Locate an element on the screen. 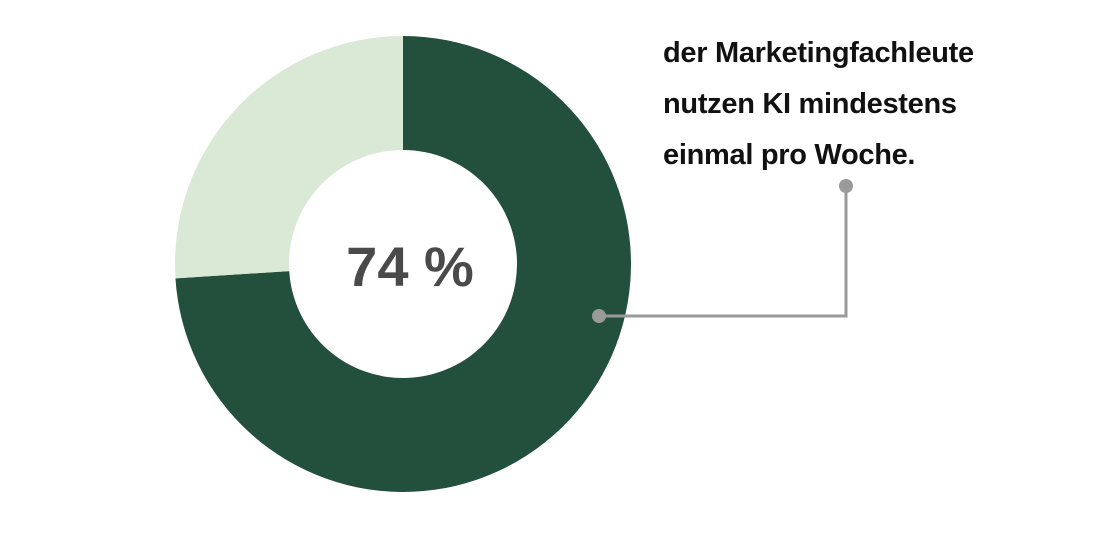 The width and height of the screenshot is (1109, 550). annotation-leader-line is located at coordinates (722, 251).